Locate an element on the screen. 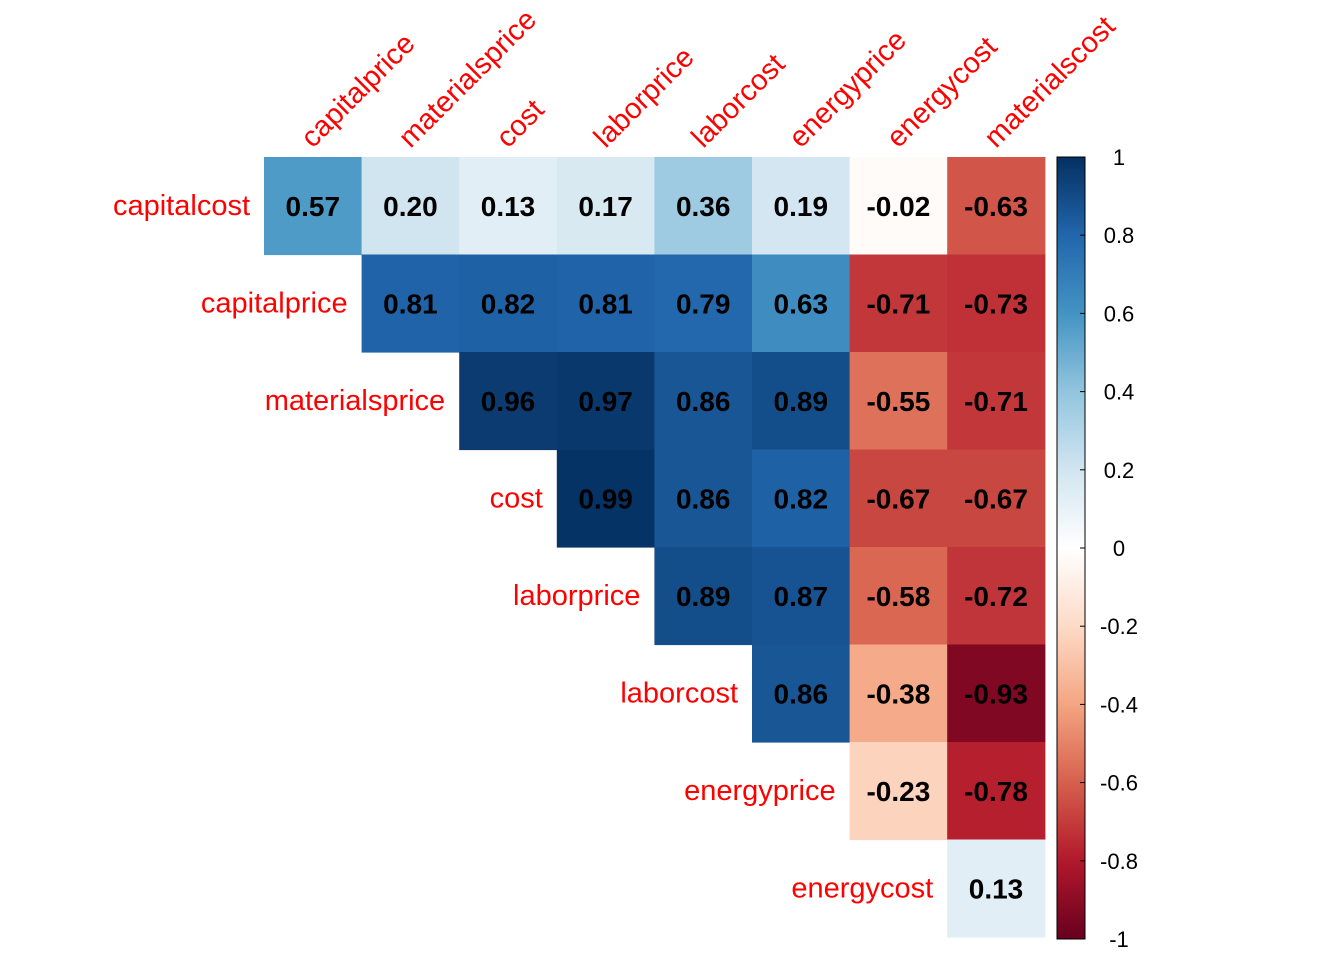 This screenshot has height=960, width=1344. cell-materialsprice-laborprice is located at coordinates (605, 401).